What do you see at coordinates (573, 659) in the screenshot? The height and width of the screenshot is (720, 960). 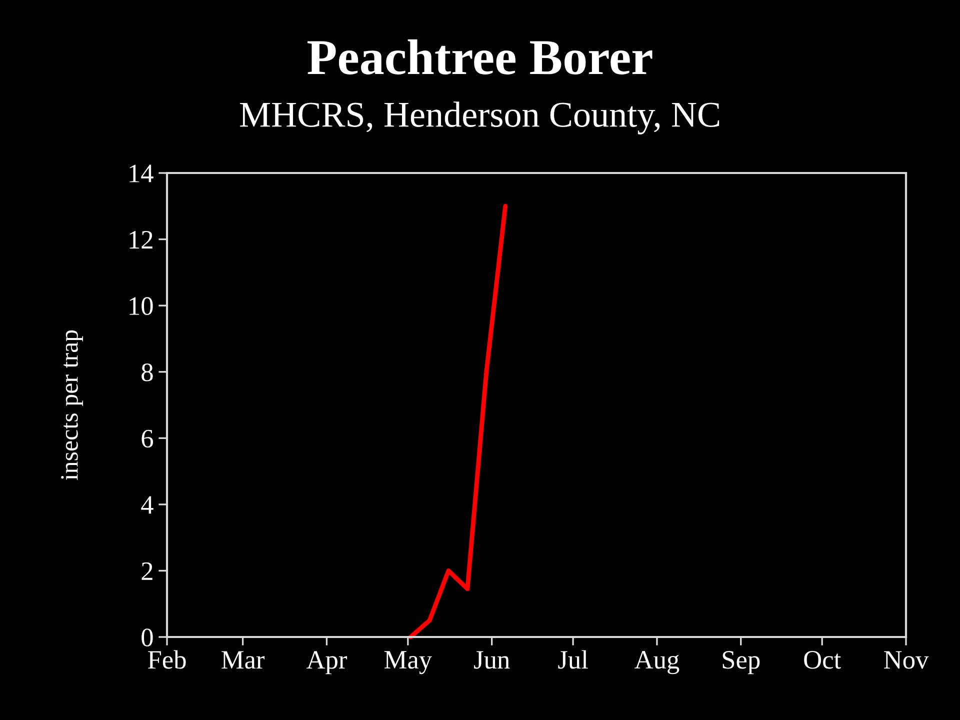 I see `x-tick-label: Jul` at bounding box center [573, 659].